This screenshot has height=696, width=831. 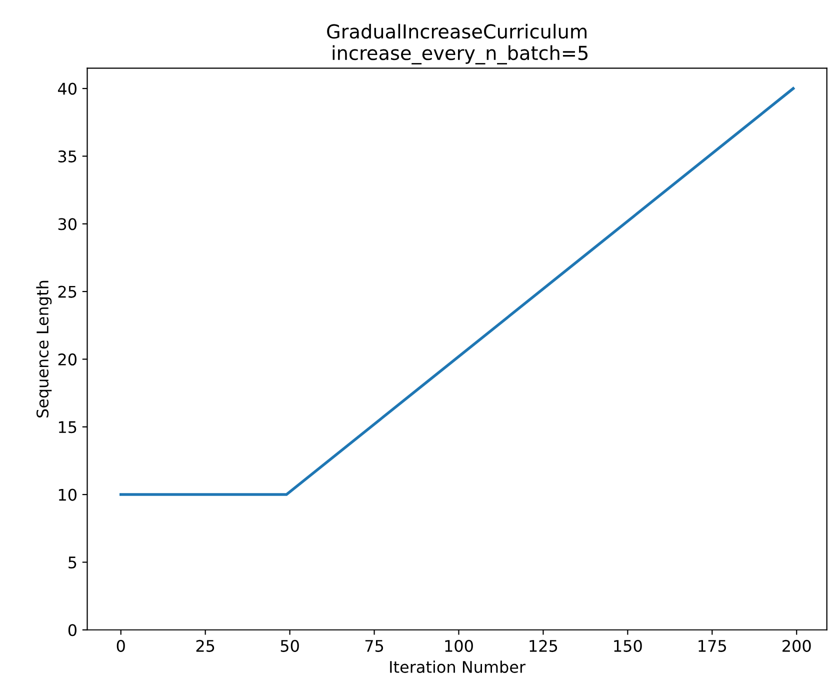 I want to click on x-tick-label: 175, so click(x=712, y=646).